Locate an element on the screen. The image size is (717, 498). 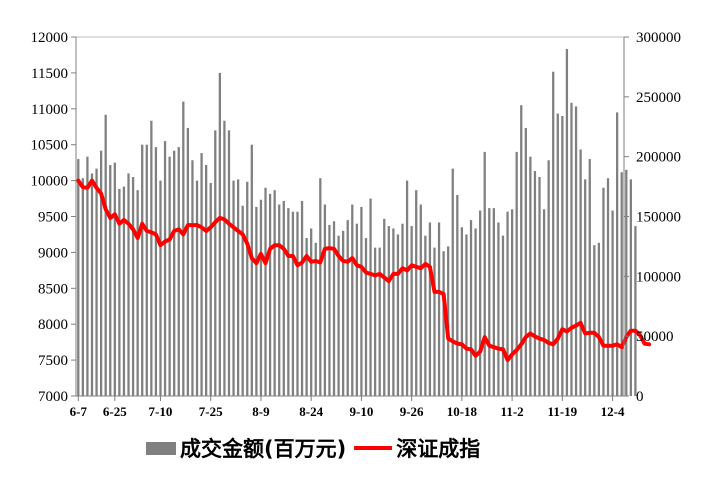
left-tick-label: 11000 is located at coordinates (49, 110).